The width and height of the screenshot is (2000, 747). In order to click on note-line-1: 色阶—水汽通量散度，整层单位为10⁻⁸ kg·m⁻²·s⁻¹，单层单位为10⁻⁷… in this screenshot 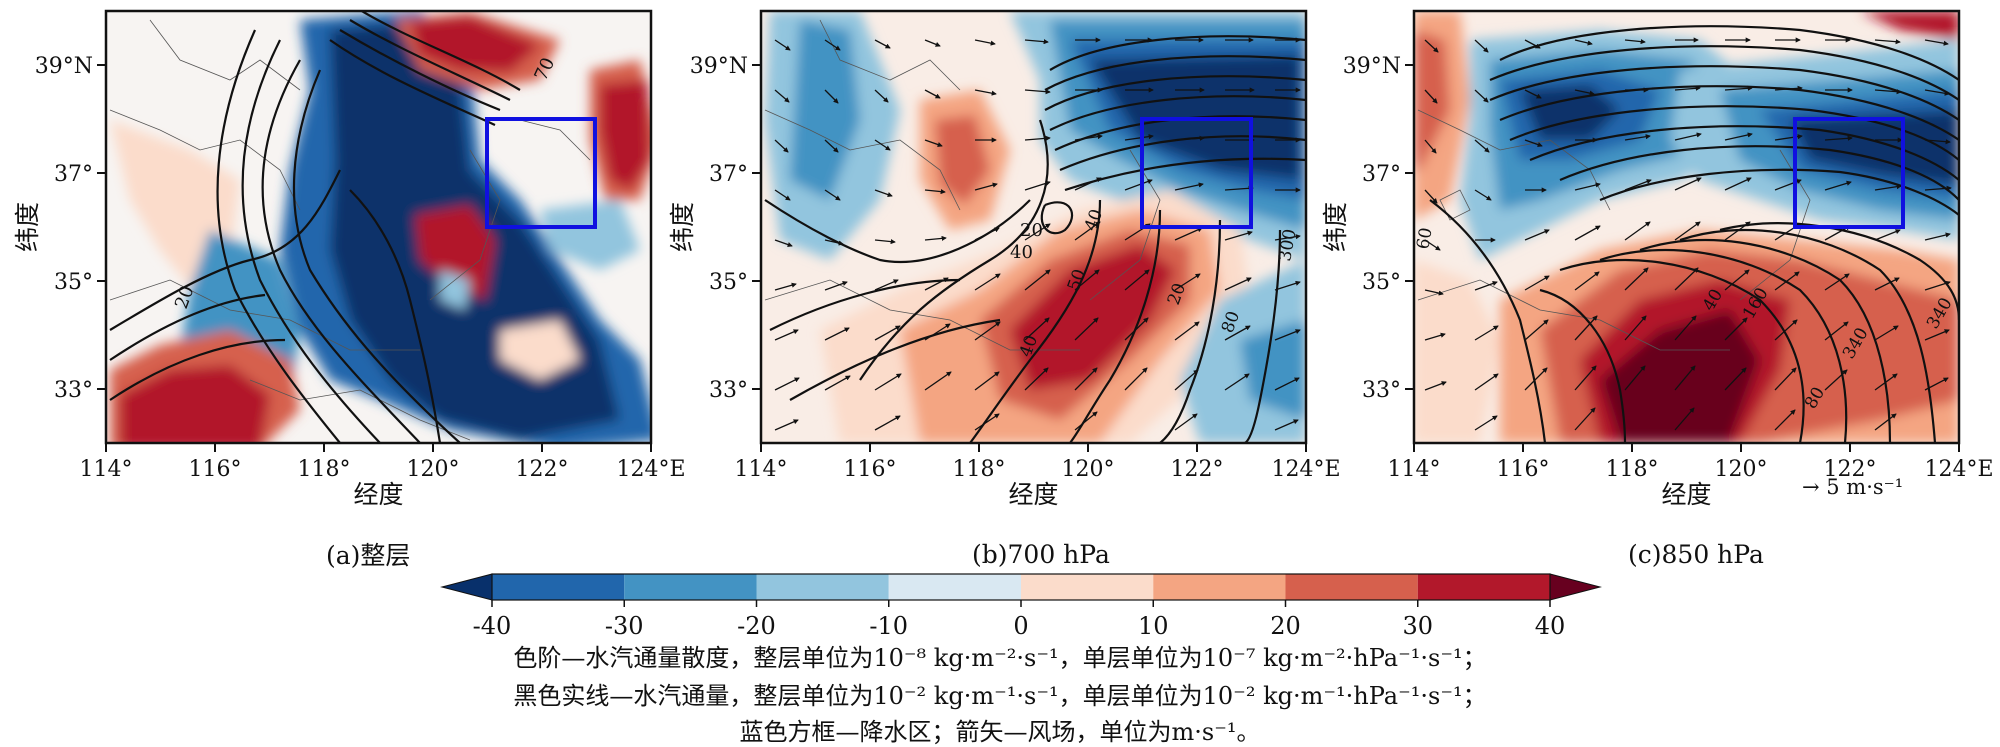, I will do `click(1000, 658)`.